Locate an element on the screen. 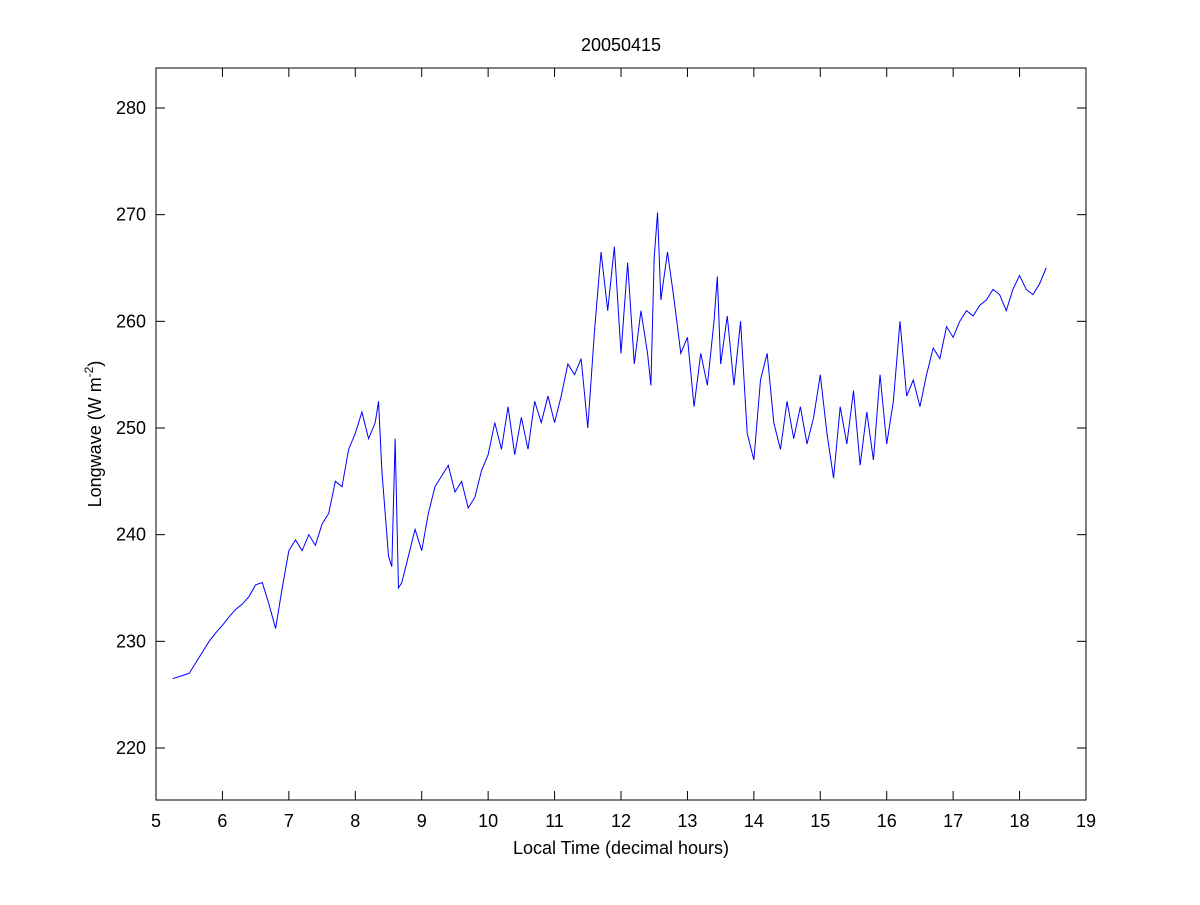 The height and width of the screenshot is (905, 1200). y-tick-label: 230 is located at coordinates (131, 641).